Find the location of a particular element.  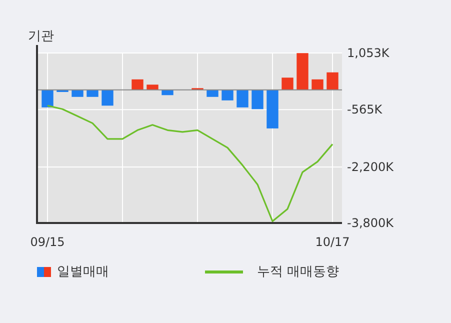

y-tick-label: -565K is located at coordinates (365, 109).